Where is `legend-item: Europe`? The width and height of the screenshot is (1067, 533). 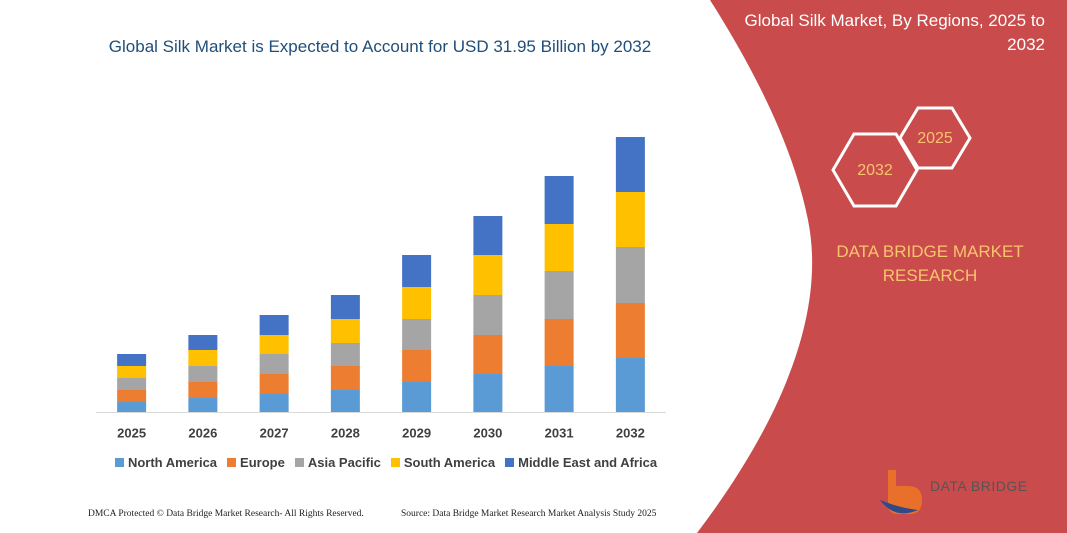 legend-item: Europe is located at coordinates (256, 462).